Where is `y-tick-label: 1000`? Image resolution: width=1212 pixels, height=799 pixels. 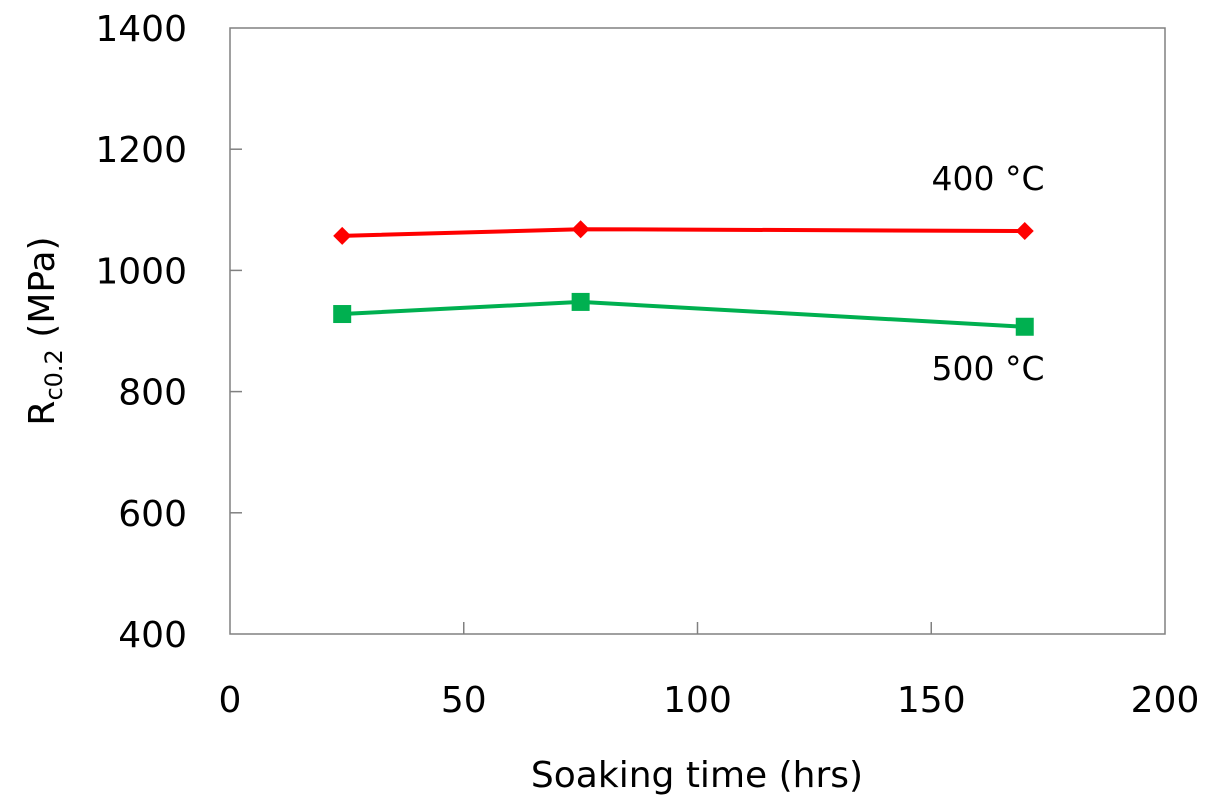 y-tick-label: 1000 is located at coordinates (141, 271).